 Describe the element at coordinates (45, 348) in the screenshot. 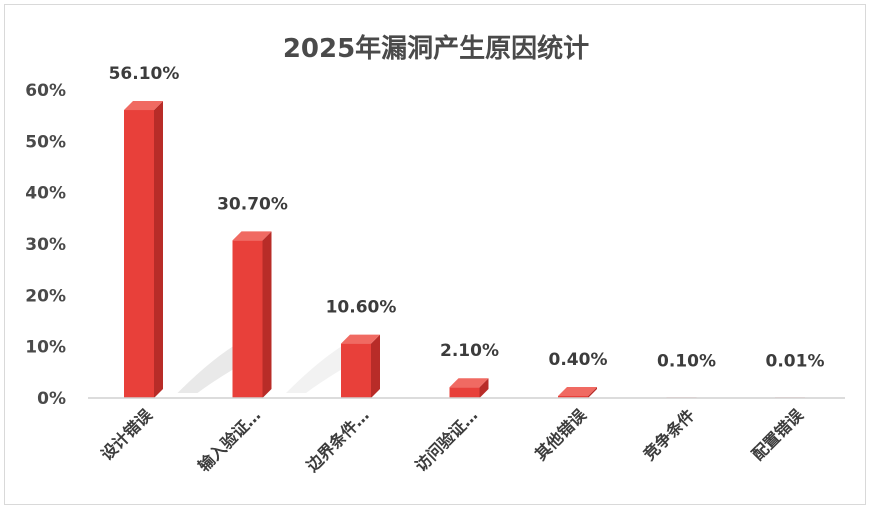

I see `y-tick-label: 10%` at that location.